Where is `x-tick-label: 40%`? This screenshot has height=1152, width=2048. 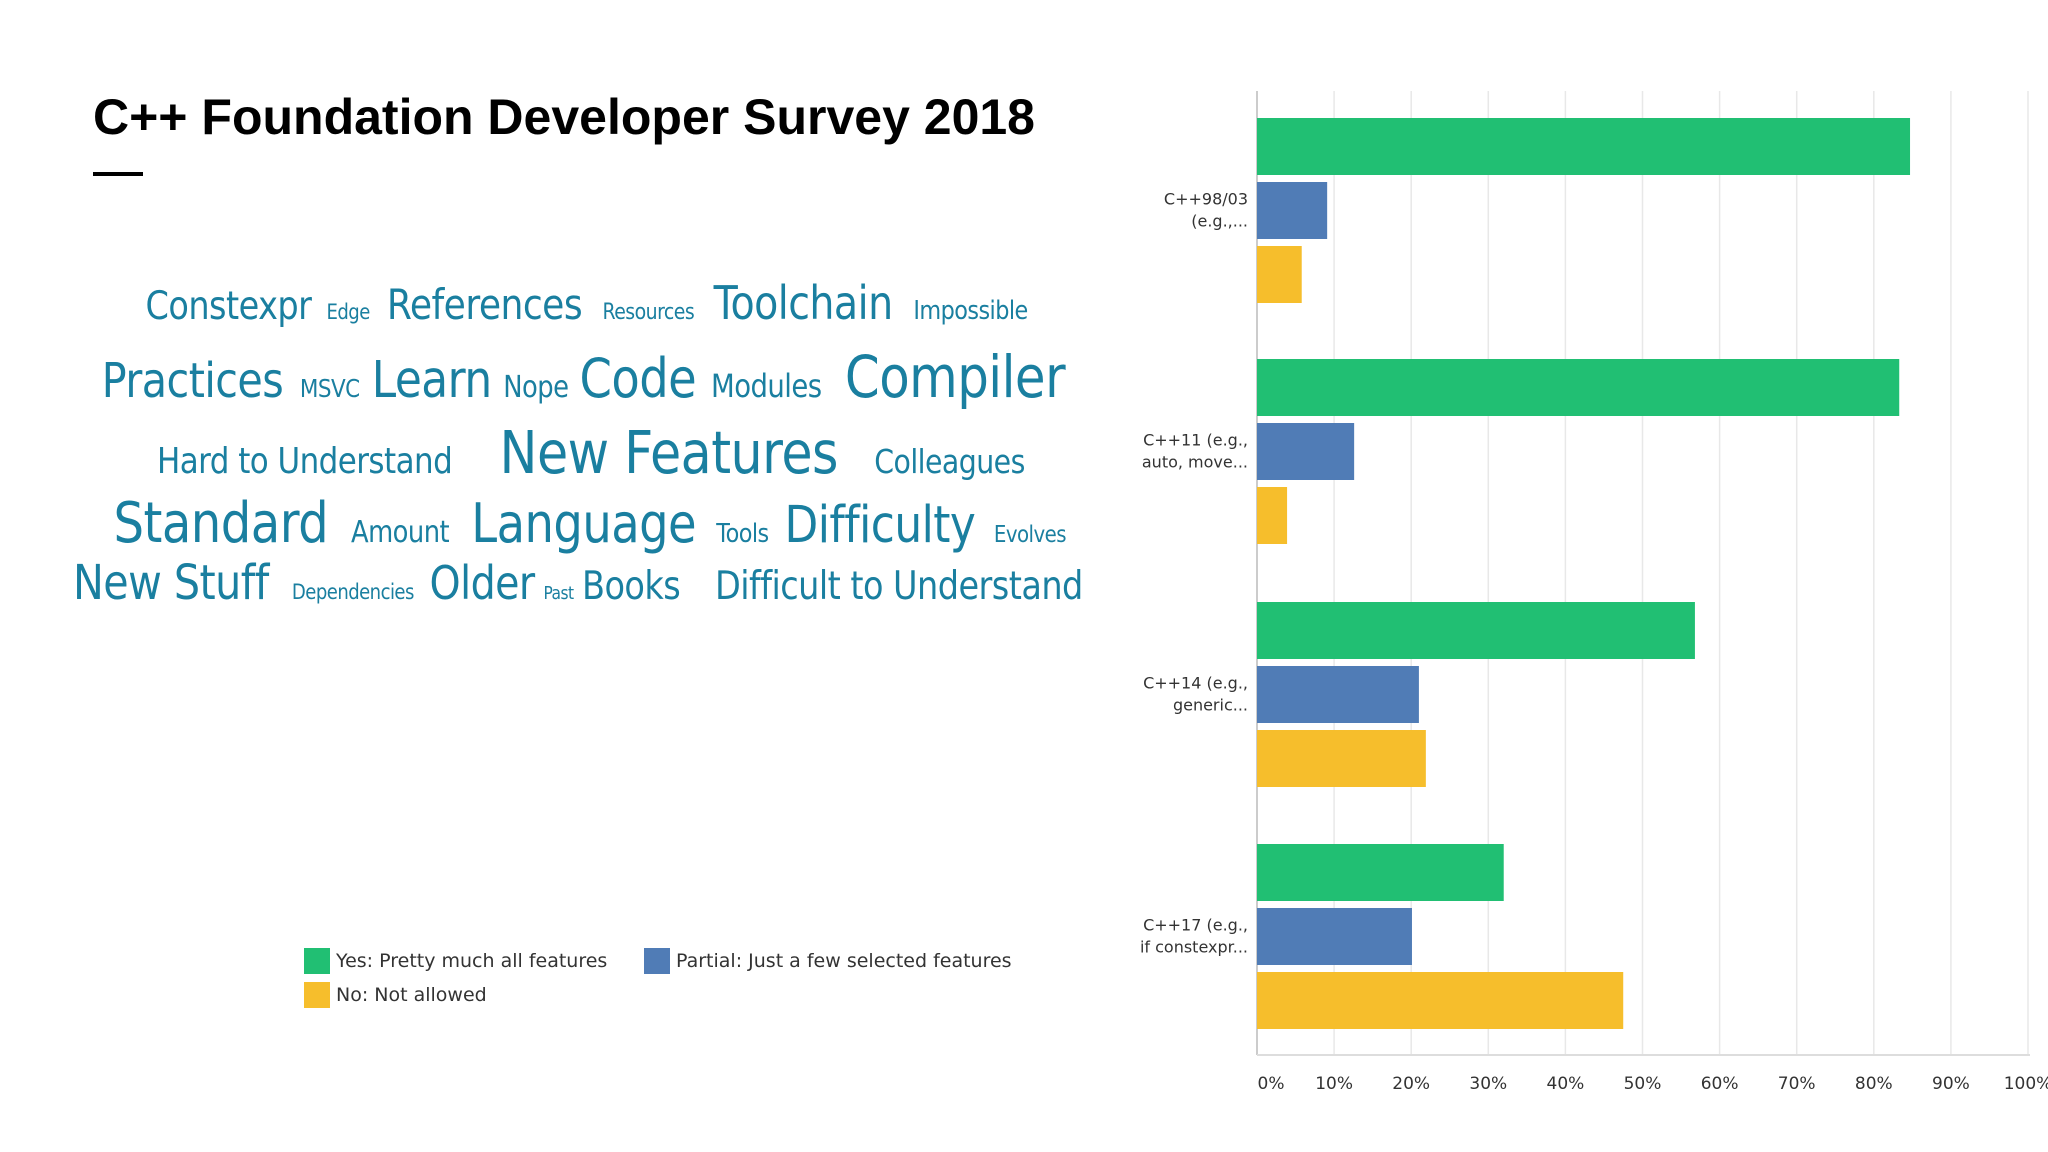 x-tick-label: 40% is located at coordinates (1566, 1084).